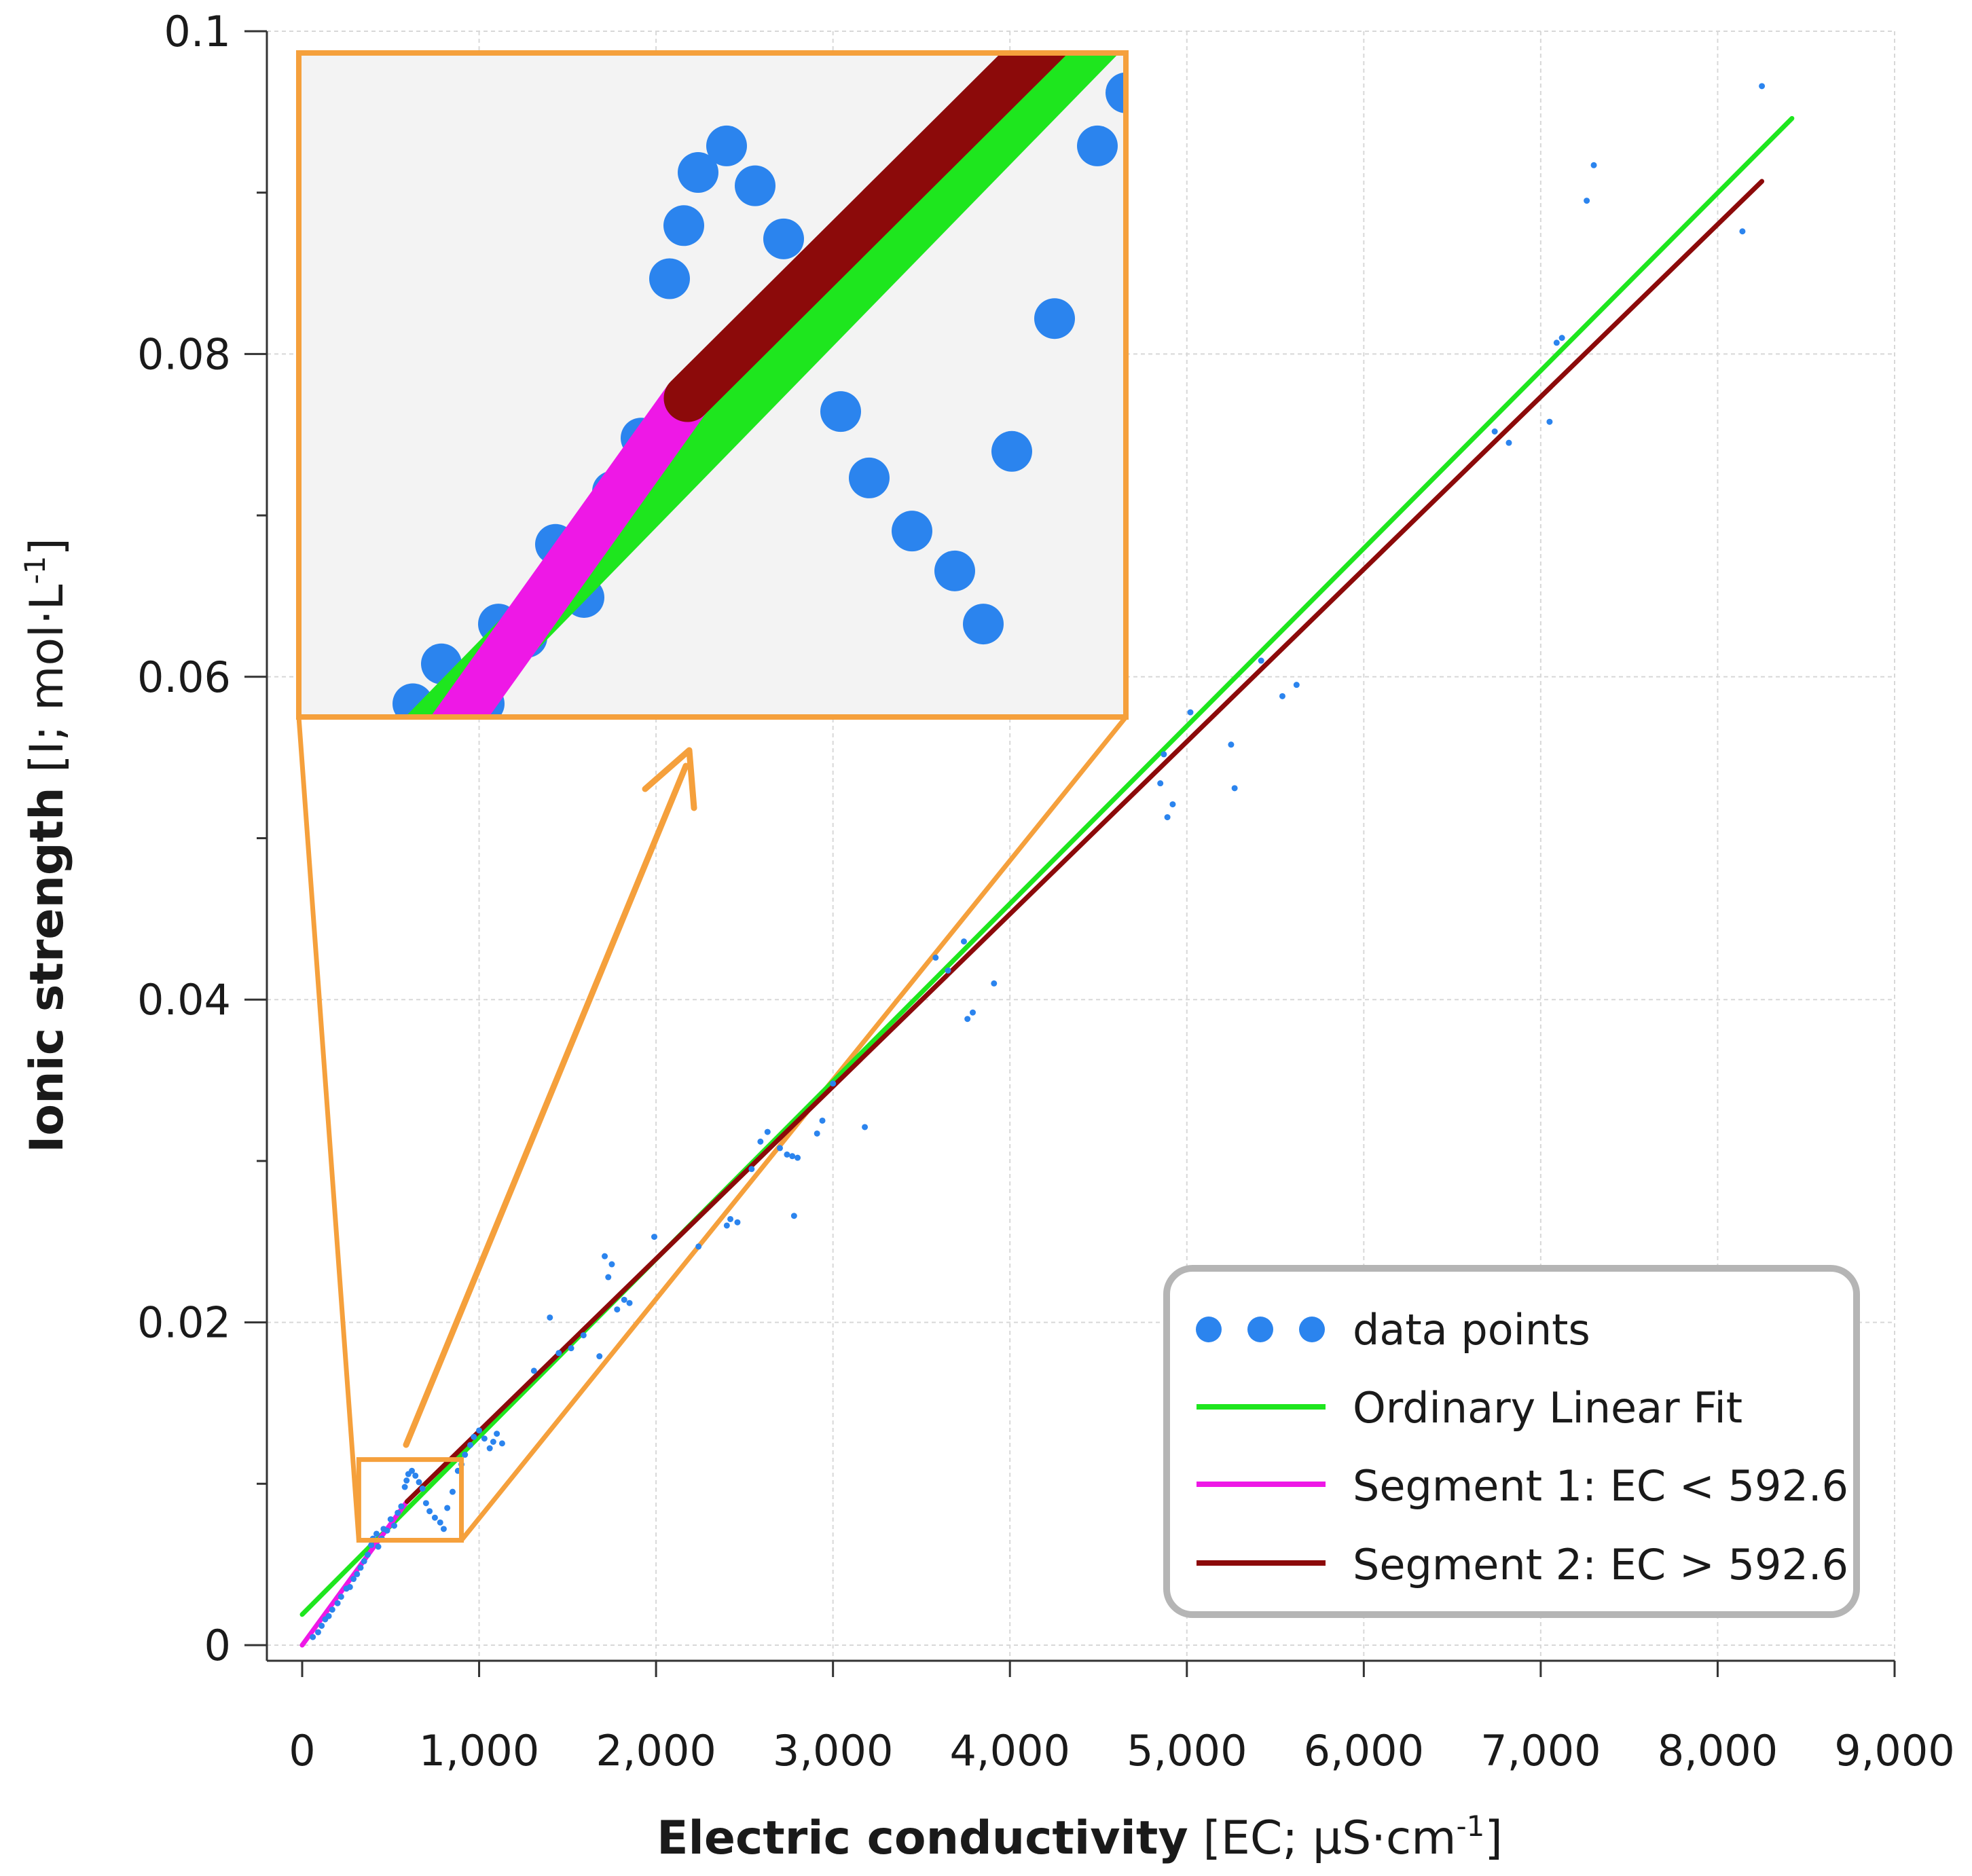  Describe the element at coordinates (669, 779) in the screenshot. I see `zoom-arrow-head` at that location.